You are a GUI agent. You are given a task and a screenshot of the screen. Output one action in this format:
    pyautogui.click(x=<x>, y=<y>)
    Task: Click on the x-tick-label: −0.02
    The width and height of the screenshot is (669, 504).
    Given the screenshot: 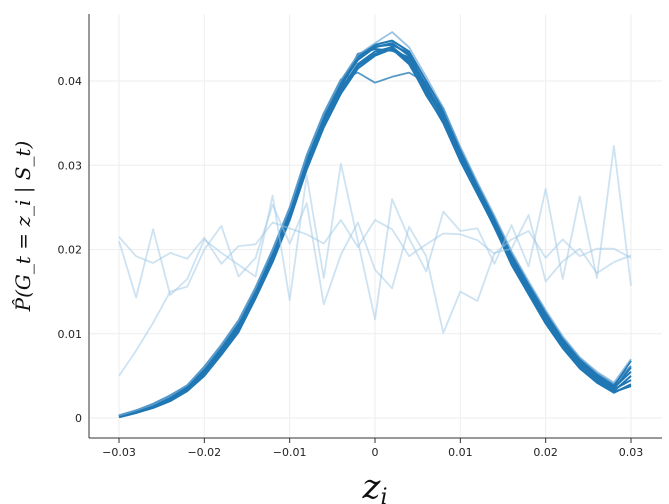 What is the action you would take?
    pyautogui.click(x=204, y=452)
    